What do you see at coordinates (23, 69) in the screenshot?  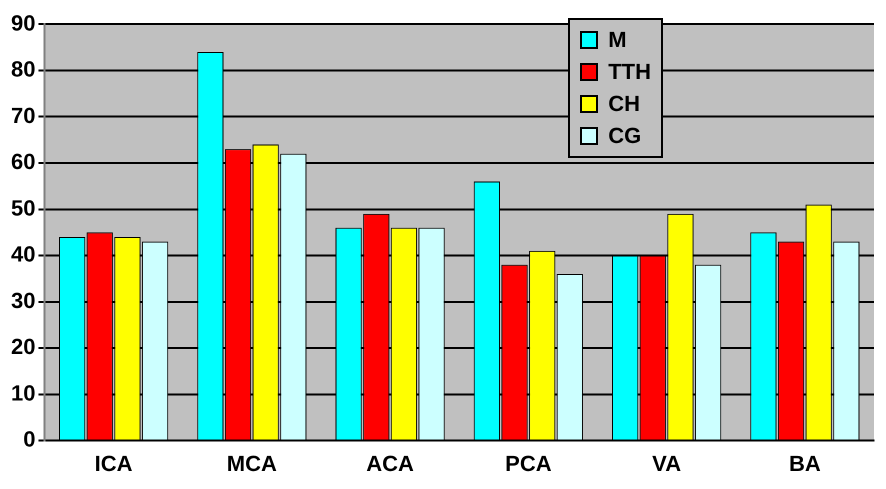 I see `y-tick-label: 80` at bounding box center [23, 69].